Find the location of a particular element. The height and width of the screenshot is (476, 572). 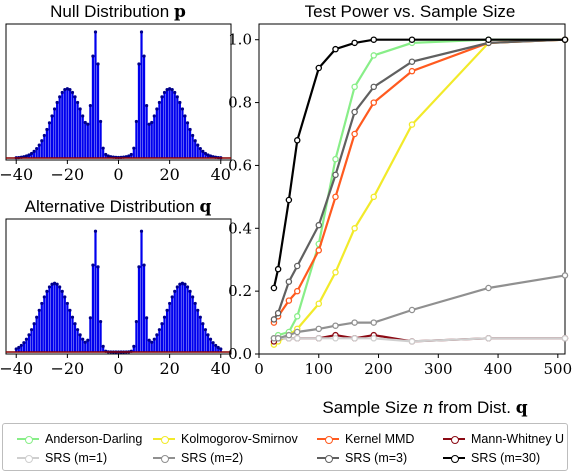

x-tick-label: −40 is located at coordinates (16, 368).